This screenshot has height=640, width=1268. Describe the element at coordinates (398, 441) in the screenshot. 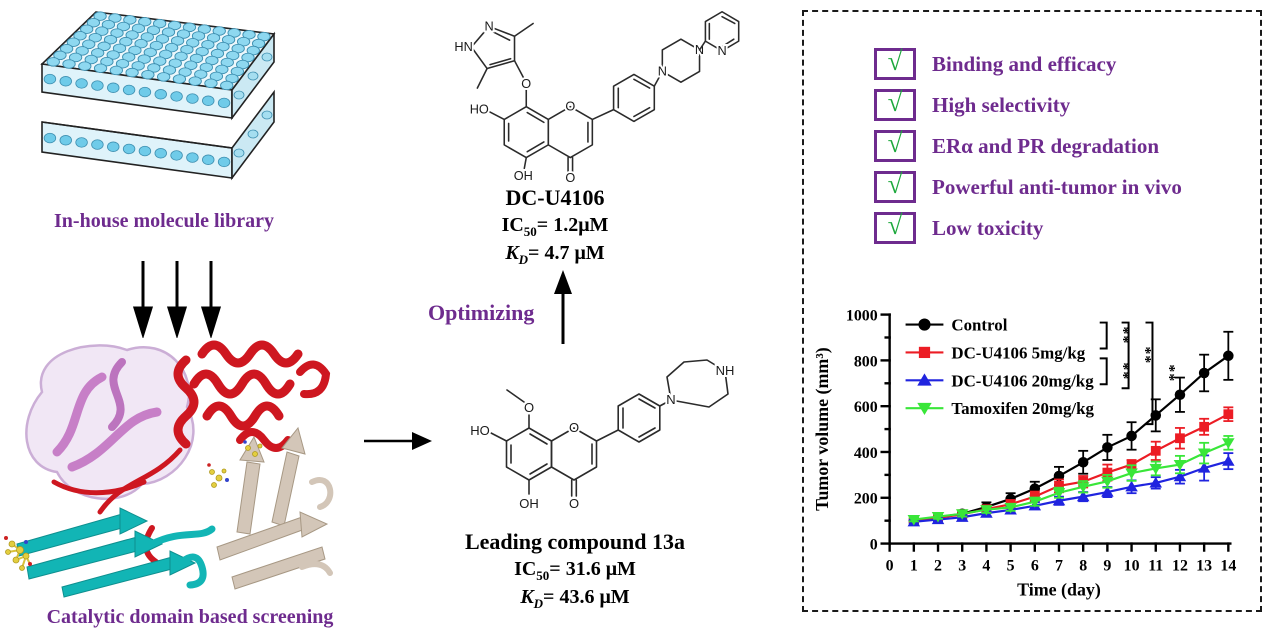

I see `right-arrow-icon` at that location.